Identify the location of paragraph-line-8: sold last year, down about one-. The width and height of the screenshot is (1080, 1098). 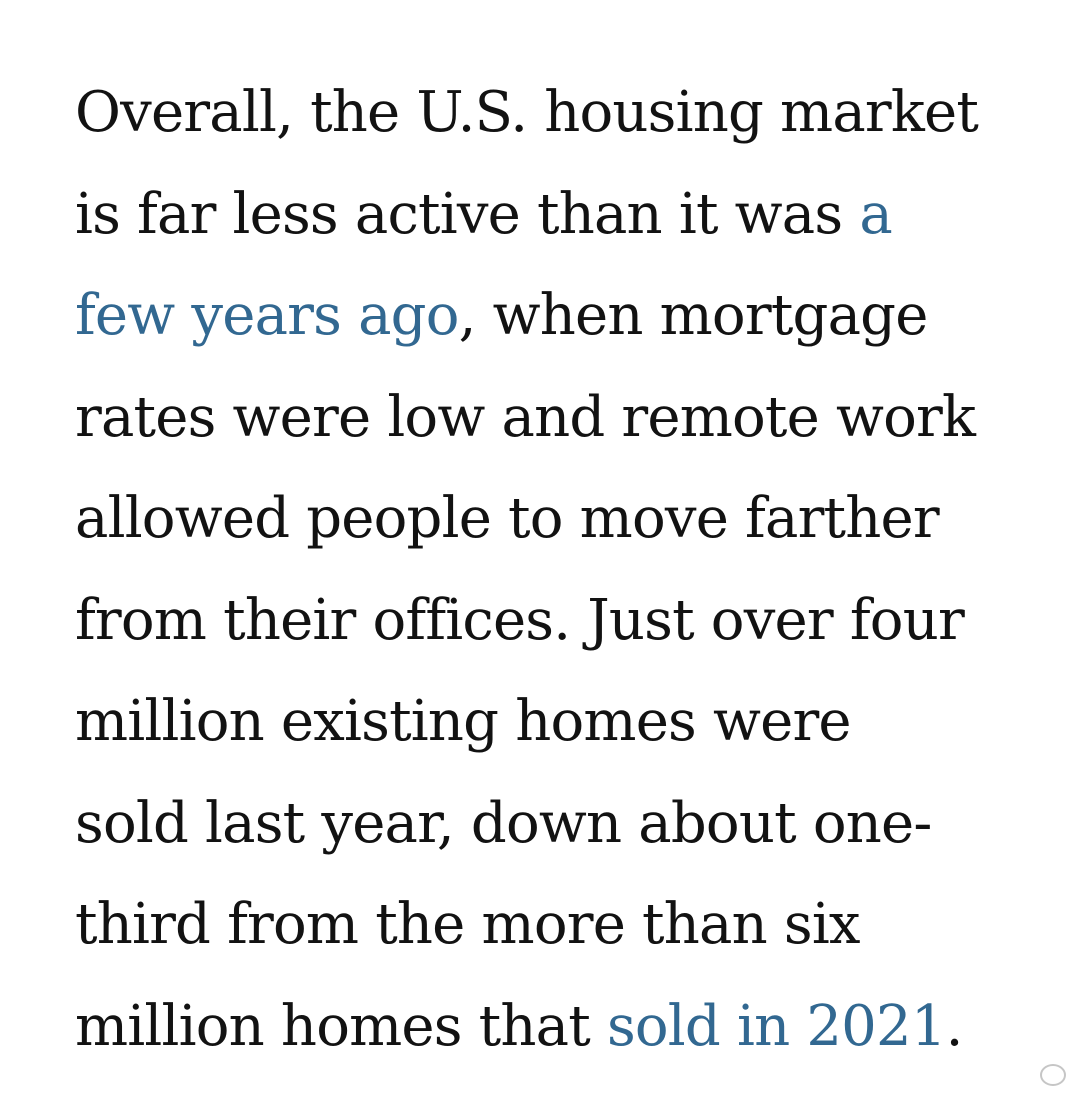
(555, 824).